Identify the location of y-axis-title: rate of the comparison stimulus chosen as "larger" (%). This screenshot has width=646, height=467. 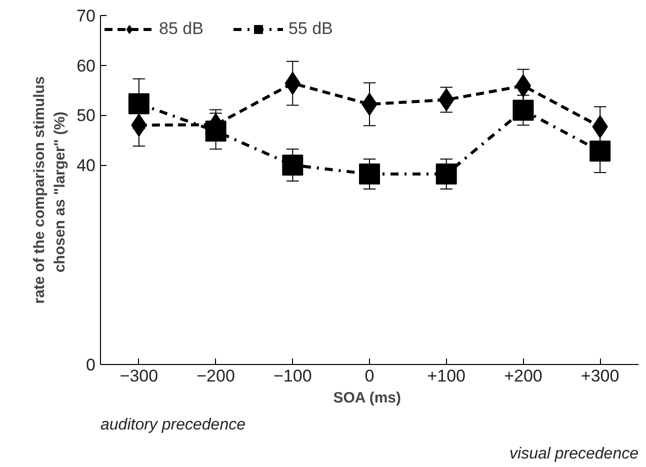
(50, 190).